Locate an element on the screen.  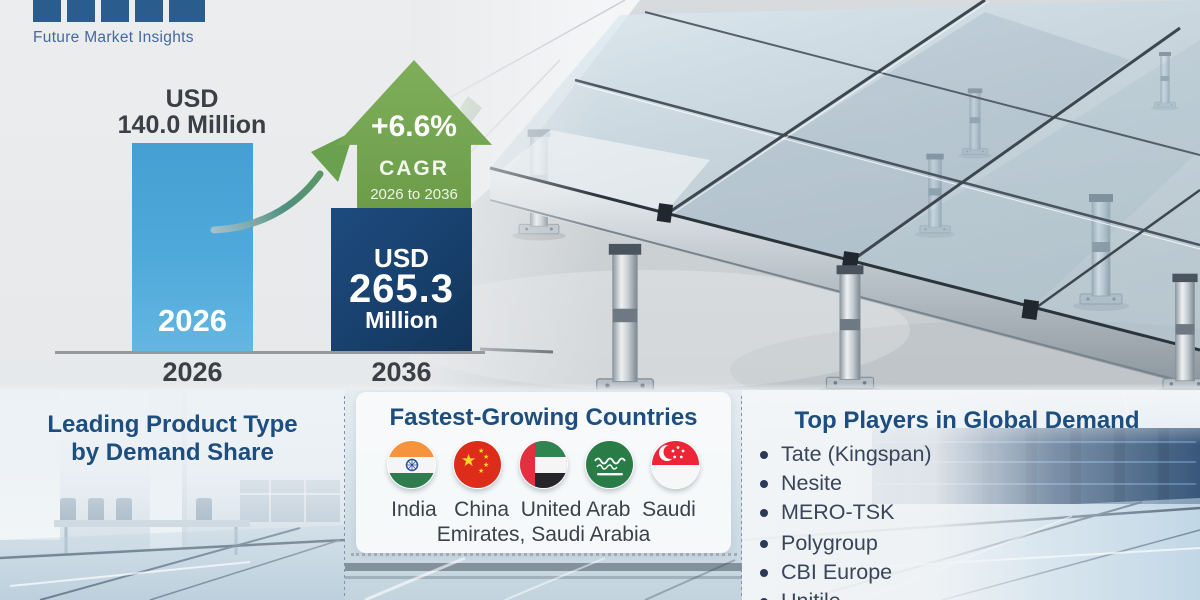
player-name: Tate (Kingspan) is located at coordinates (856, 454).